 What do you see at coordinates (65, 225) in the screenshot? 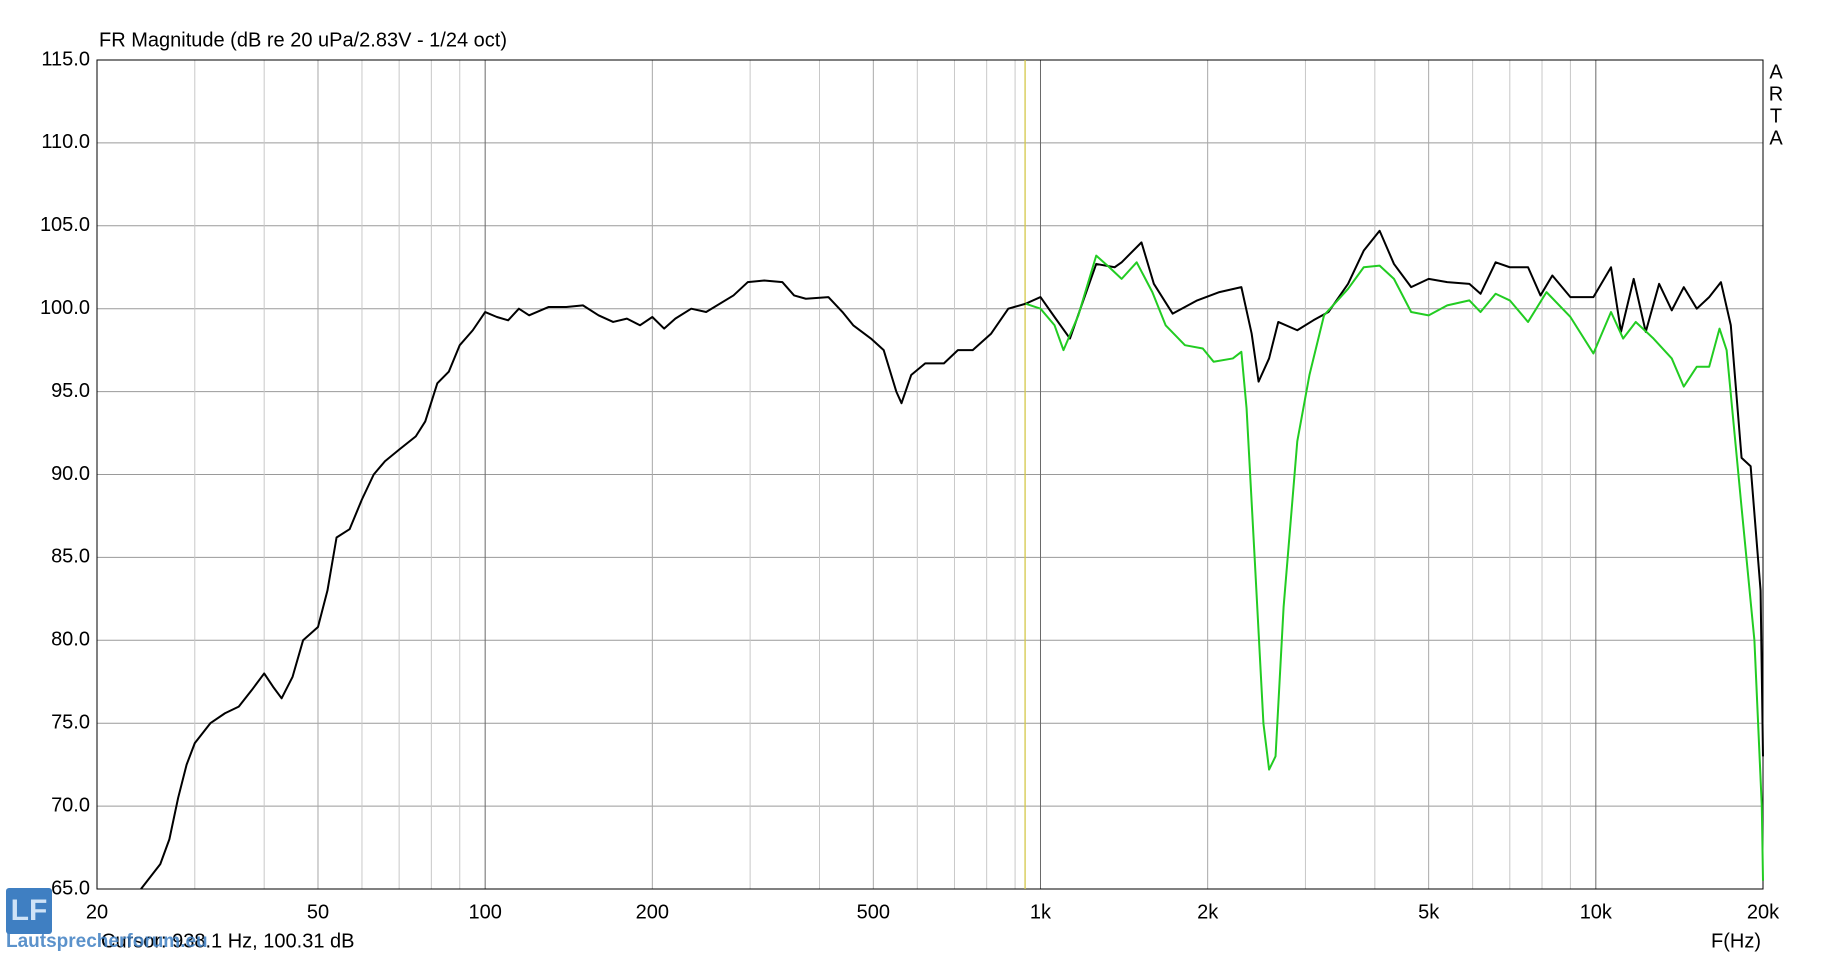
I see `y-tick-label: 105.0` at bounding box center [65, 225].